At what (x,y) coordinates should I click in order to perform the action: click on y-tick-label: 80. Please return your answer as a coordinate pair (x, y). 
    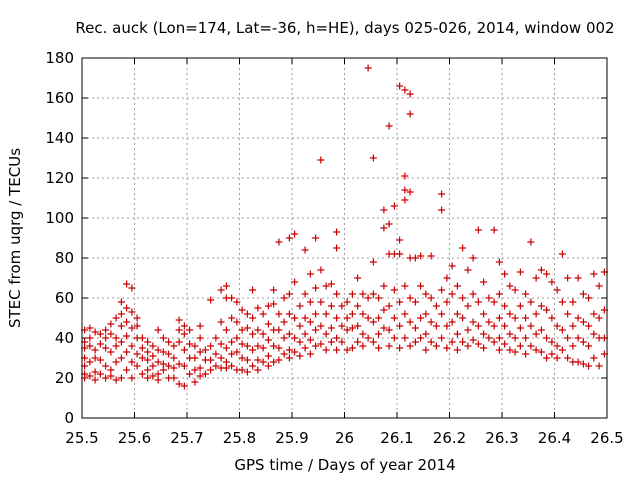
    Looking at the image, I should click on (64, 258).